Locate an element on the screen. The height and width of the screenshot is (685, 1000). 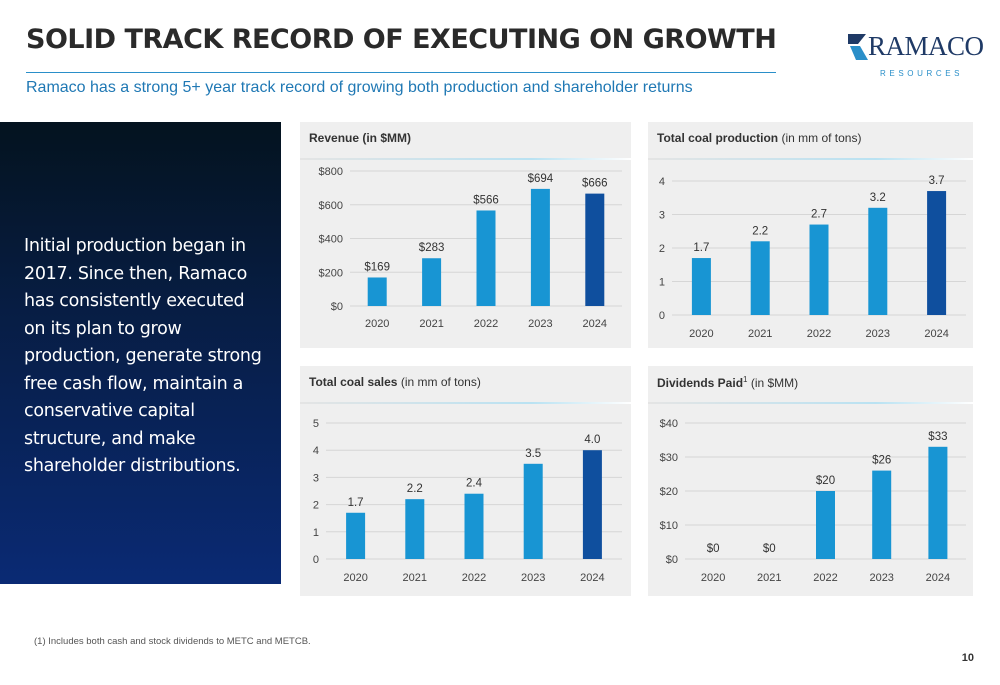
data-label: $33 is located at coordinates (937, 437).